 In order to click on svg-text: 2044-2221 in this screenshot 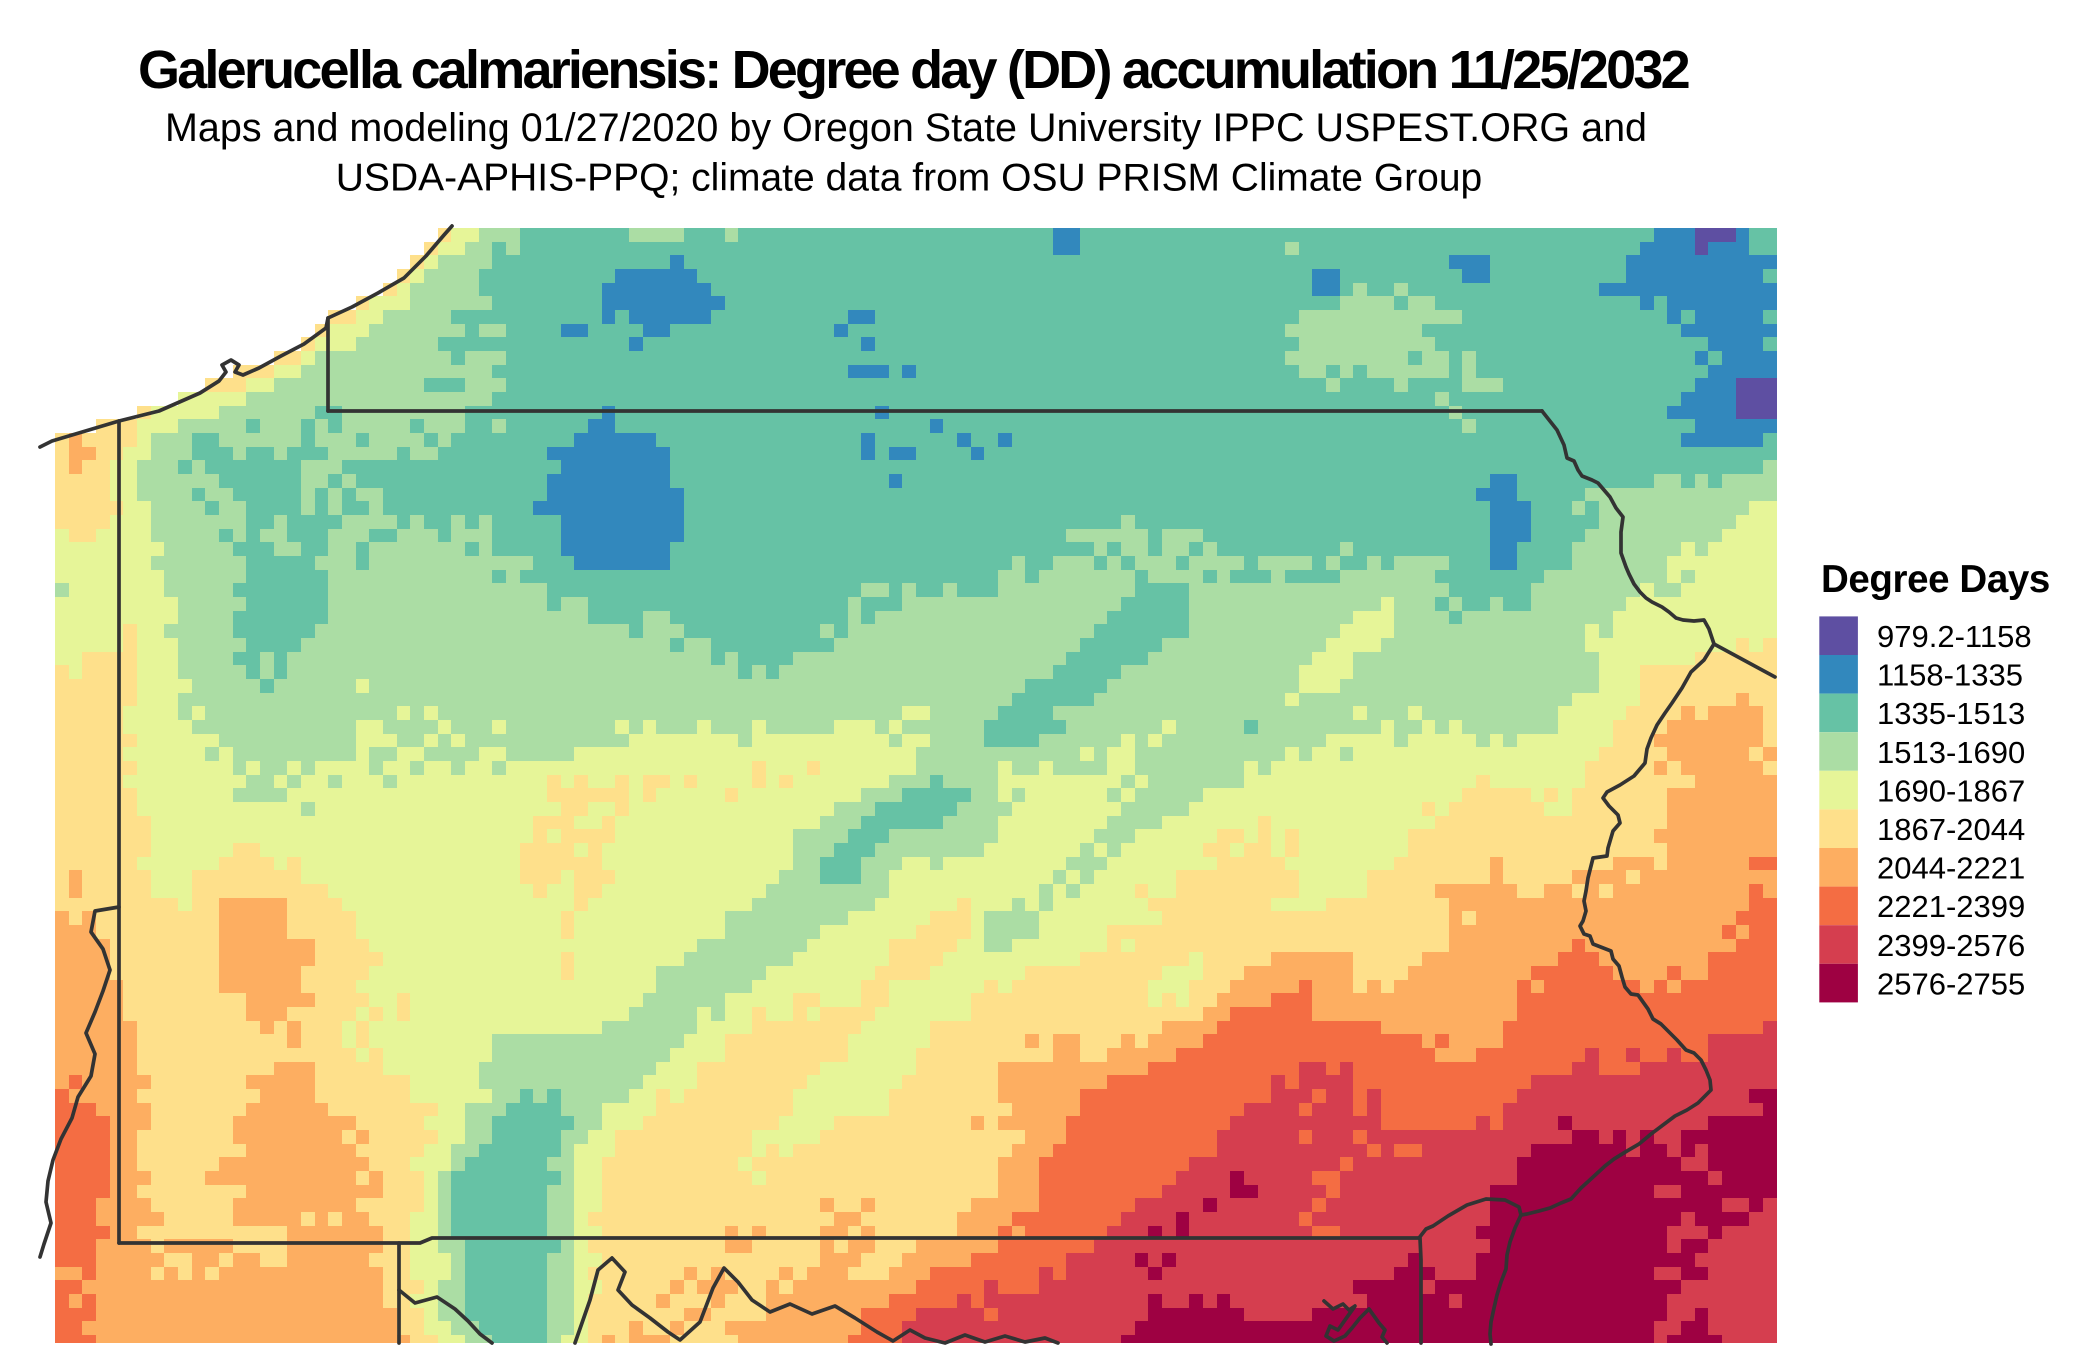, I will do `click(1951, 868)`.